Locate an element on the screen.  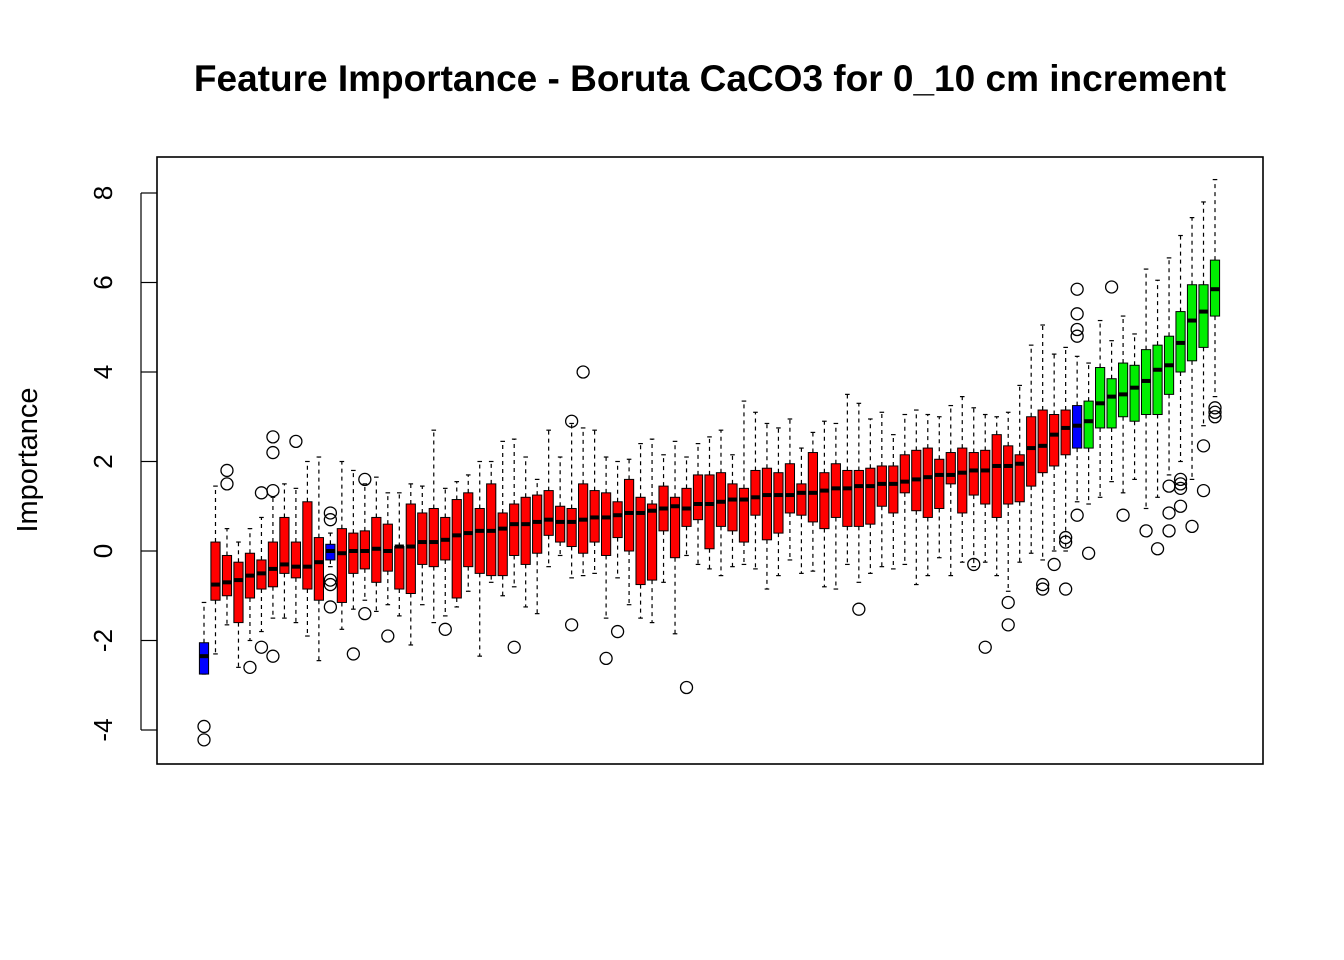
y-tick-label: -4 is located at coordinates (103, 729).